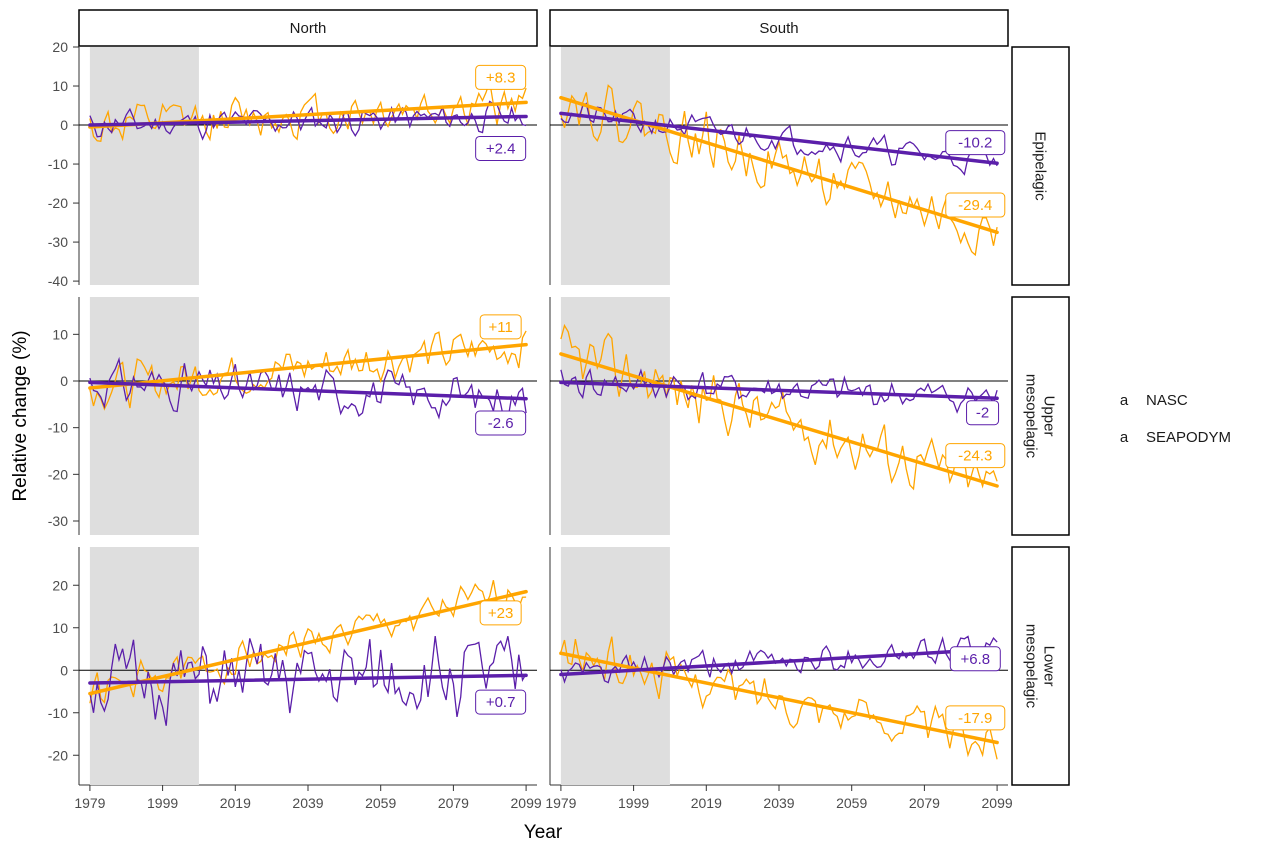 Image resolution: width=1269 pixels, height=841 pixels. I want to click on facet-strip-south, so click(779, 28).